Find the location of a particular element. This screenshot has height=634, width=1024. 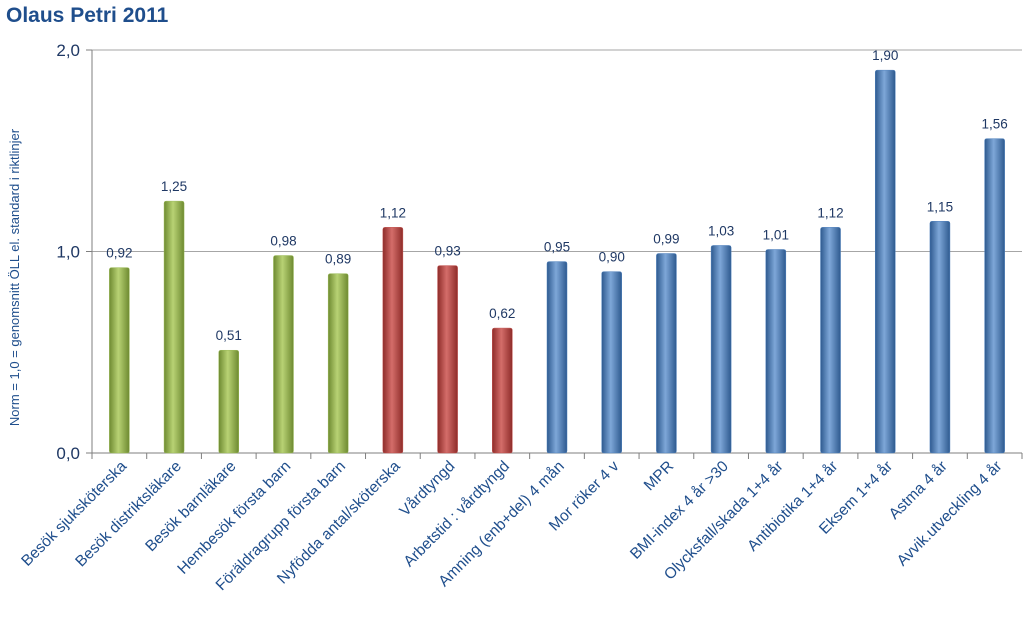

y-tick-label: 2,0 is located at coordinates (68, 50).